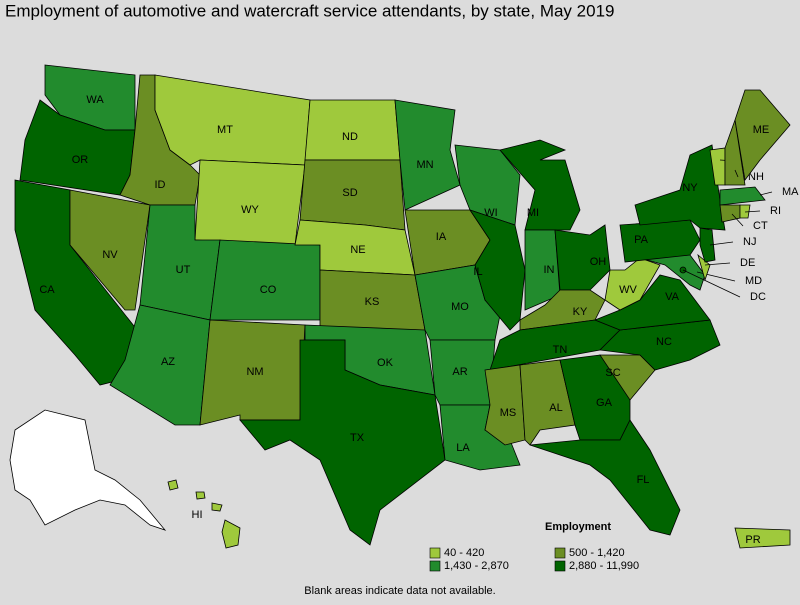 The width and height of the screenshot is (800, 605). Describe the element at coordinates (641, 240) in the screenshot. I see `state-label: PA` at that location.